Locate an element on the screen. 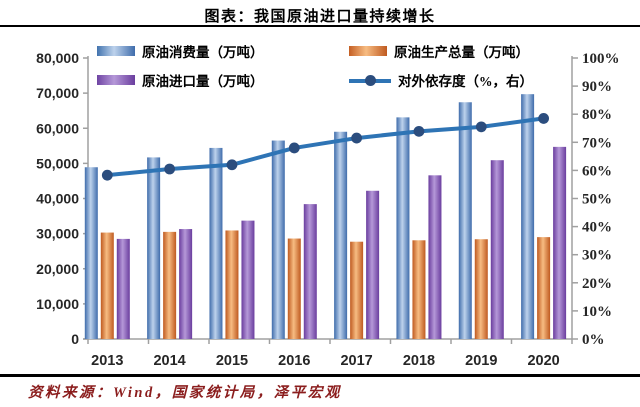 The height and width of the screenshot is (407, 640). left-axis-tick-label: 30,000 is located at coordinates (57, 234).